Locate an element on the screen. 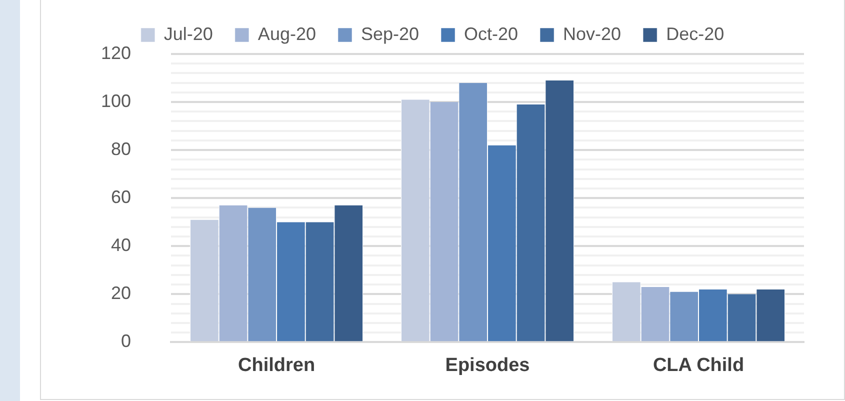 The width and height of the screenshot is (845, 401). y-tick-label: 40 is located at coordinates (121, 245).